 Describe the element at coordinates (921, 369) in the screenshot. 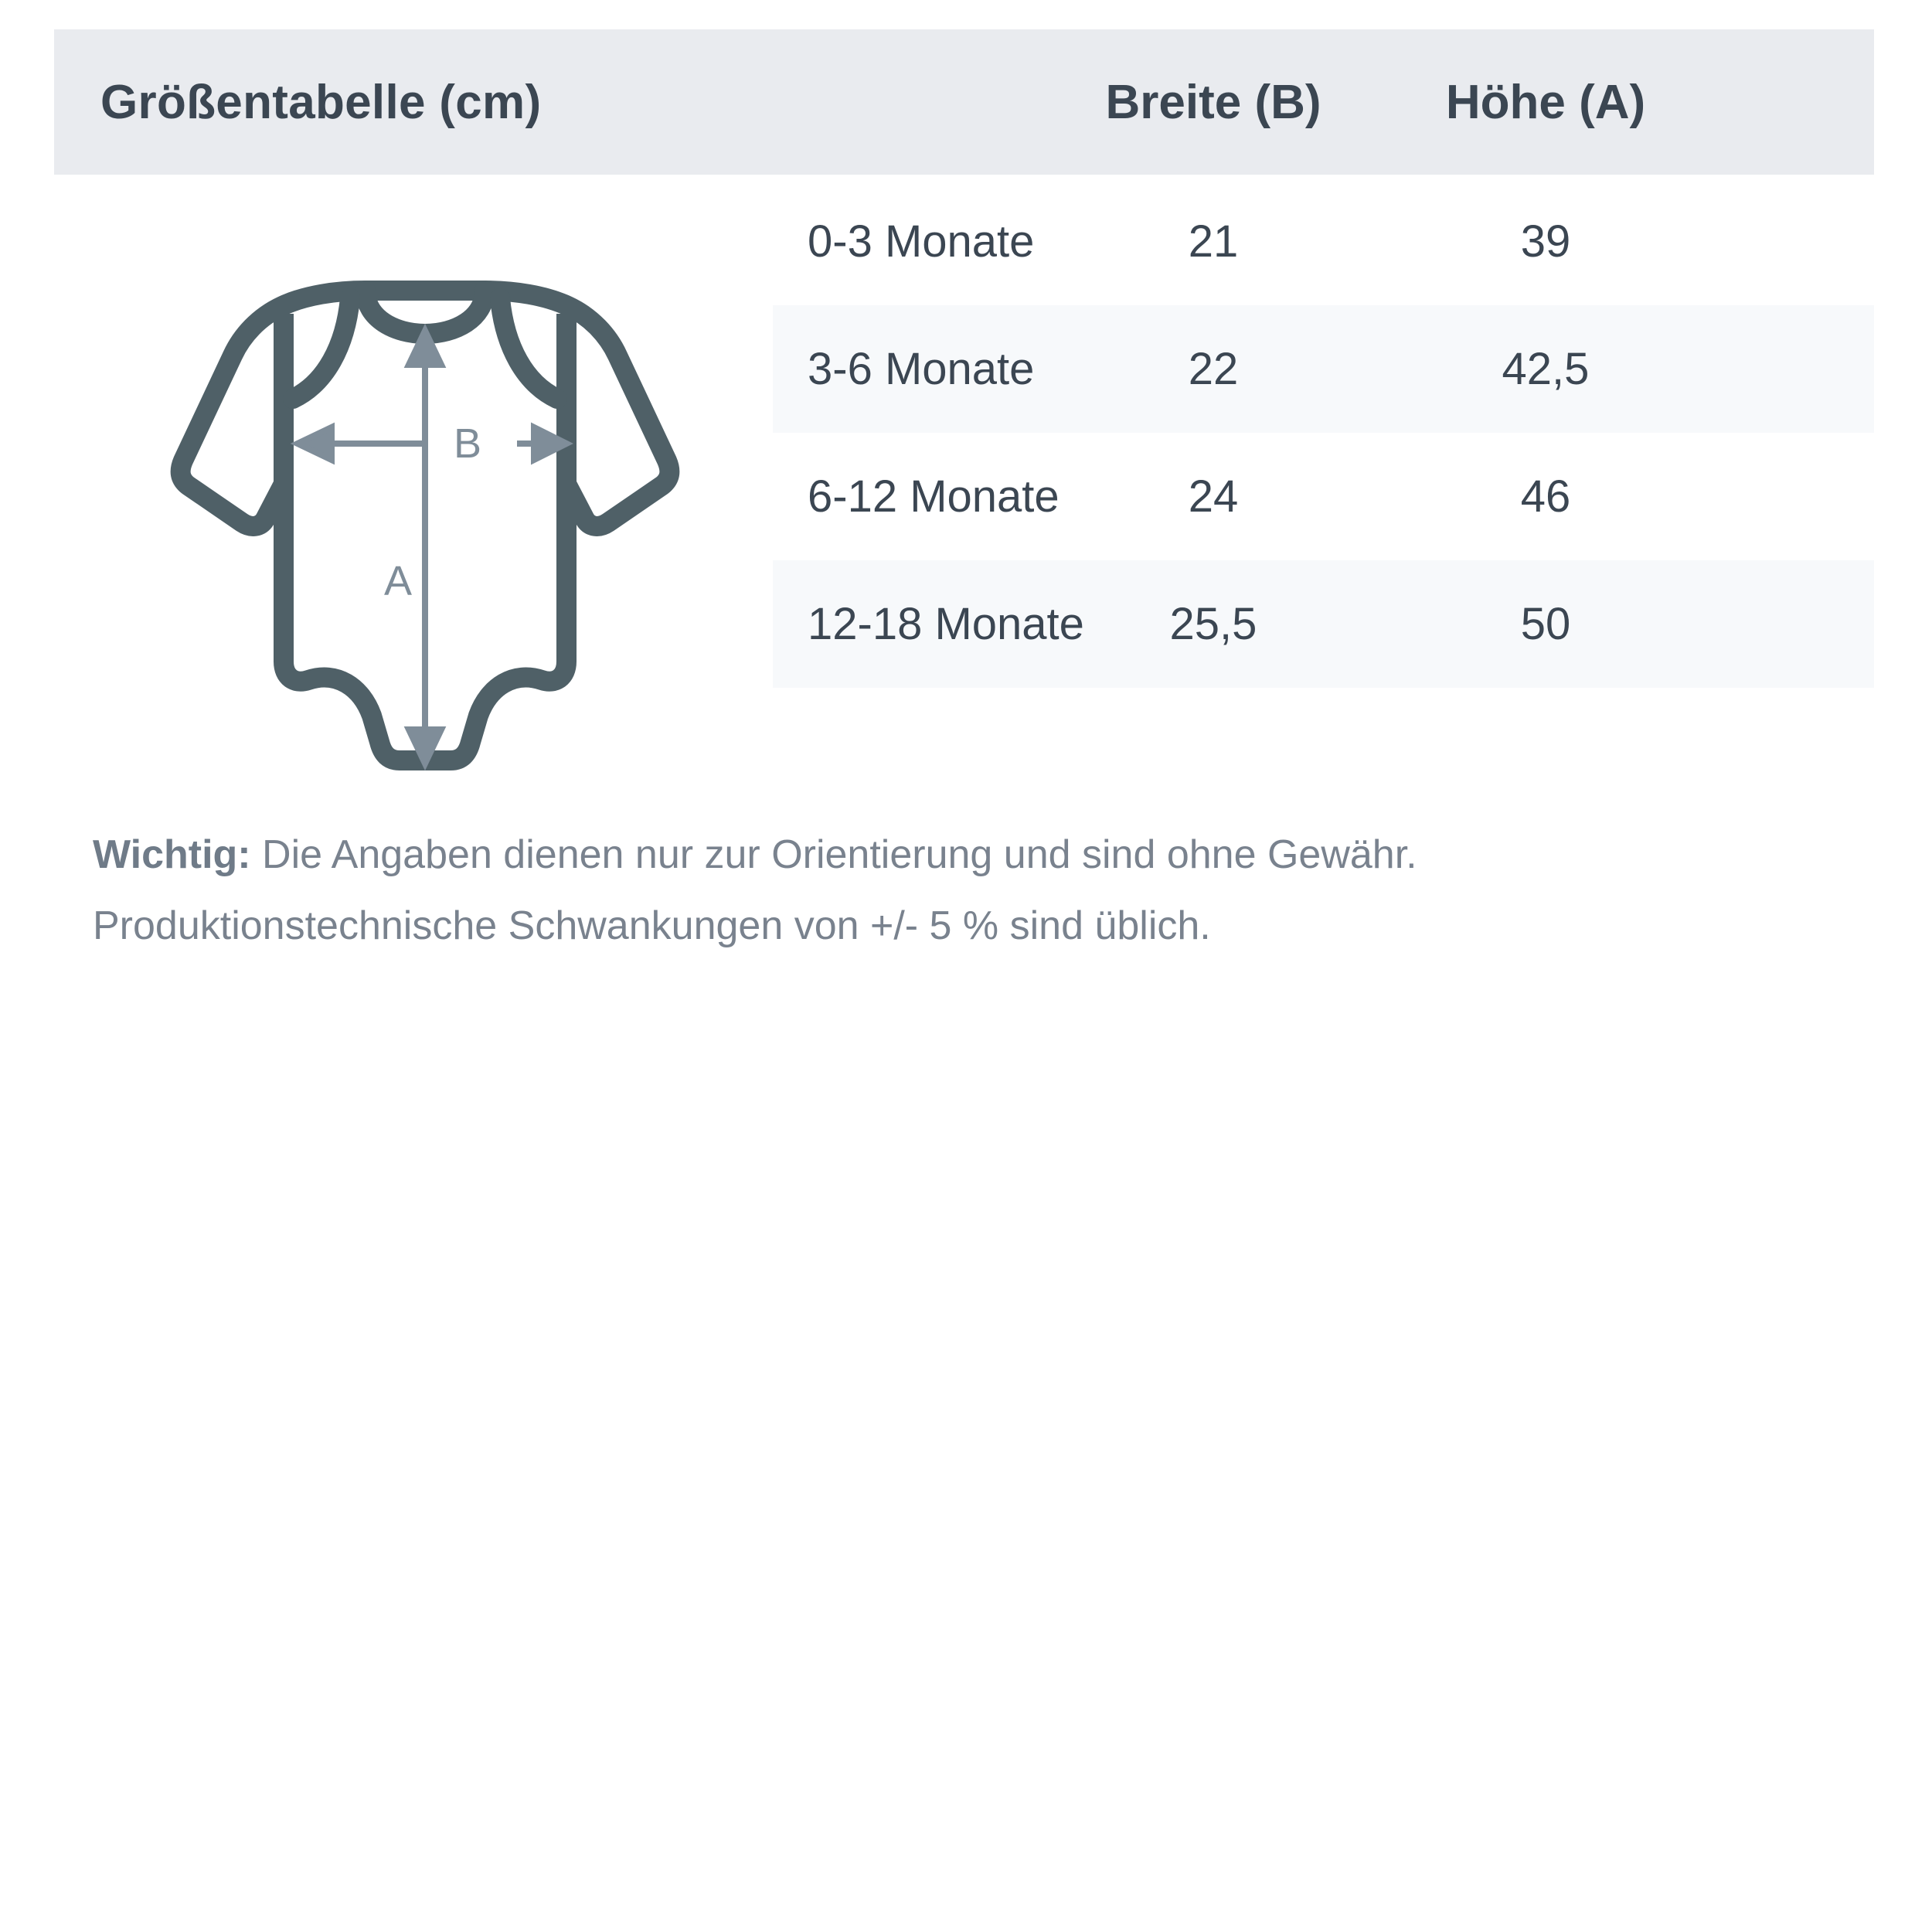

I see `cell-size: 3-6 Monate` at that location.